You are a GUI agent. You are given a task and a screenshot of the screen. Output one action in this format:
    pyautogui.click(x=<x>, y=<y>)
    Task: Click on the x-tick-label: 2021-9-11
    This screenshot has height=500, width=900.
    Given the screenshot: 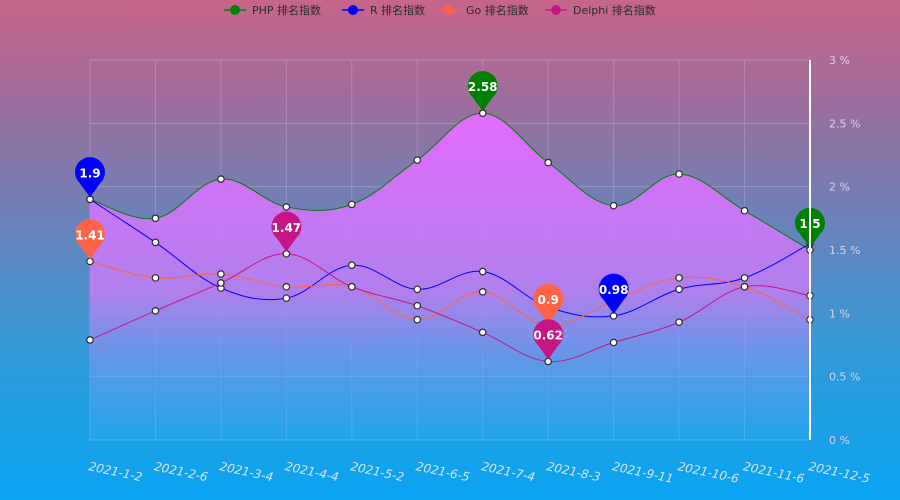 What is the action you would take?
    pyautogui.click(x=643, y=472)
    